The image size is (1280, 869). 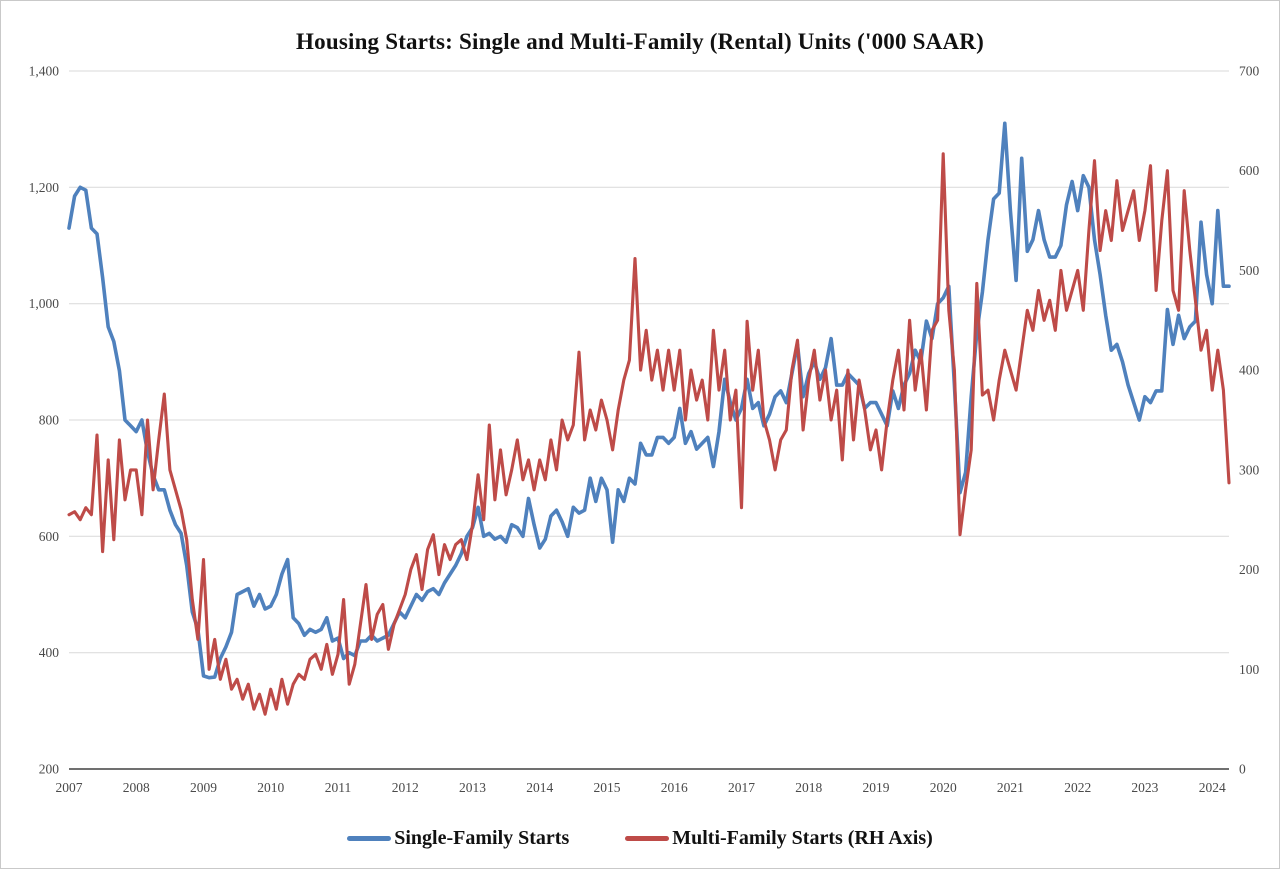 I want to click on legend-item-single-family: Single-Family Starts, so click(x=458, y=838).